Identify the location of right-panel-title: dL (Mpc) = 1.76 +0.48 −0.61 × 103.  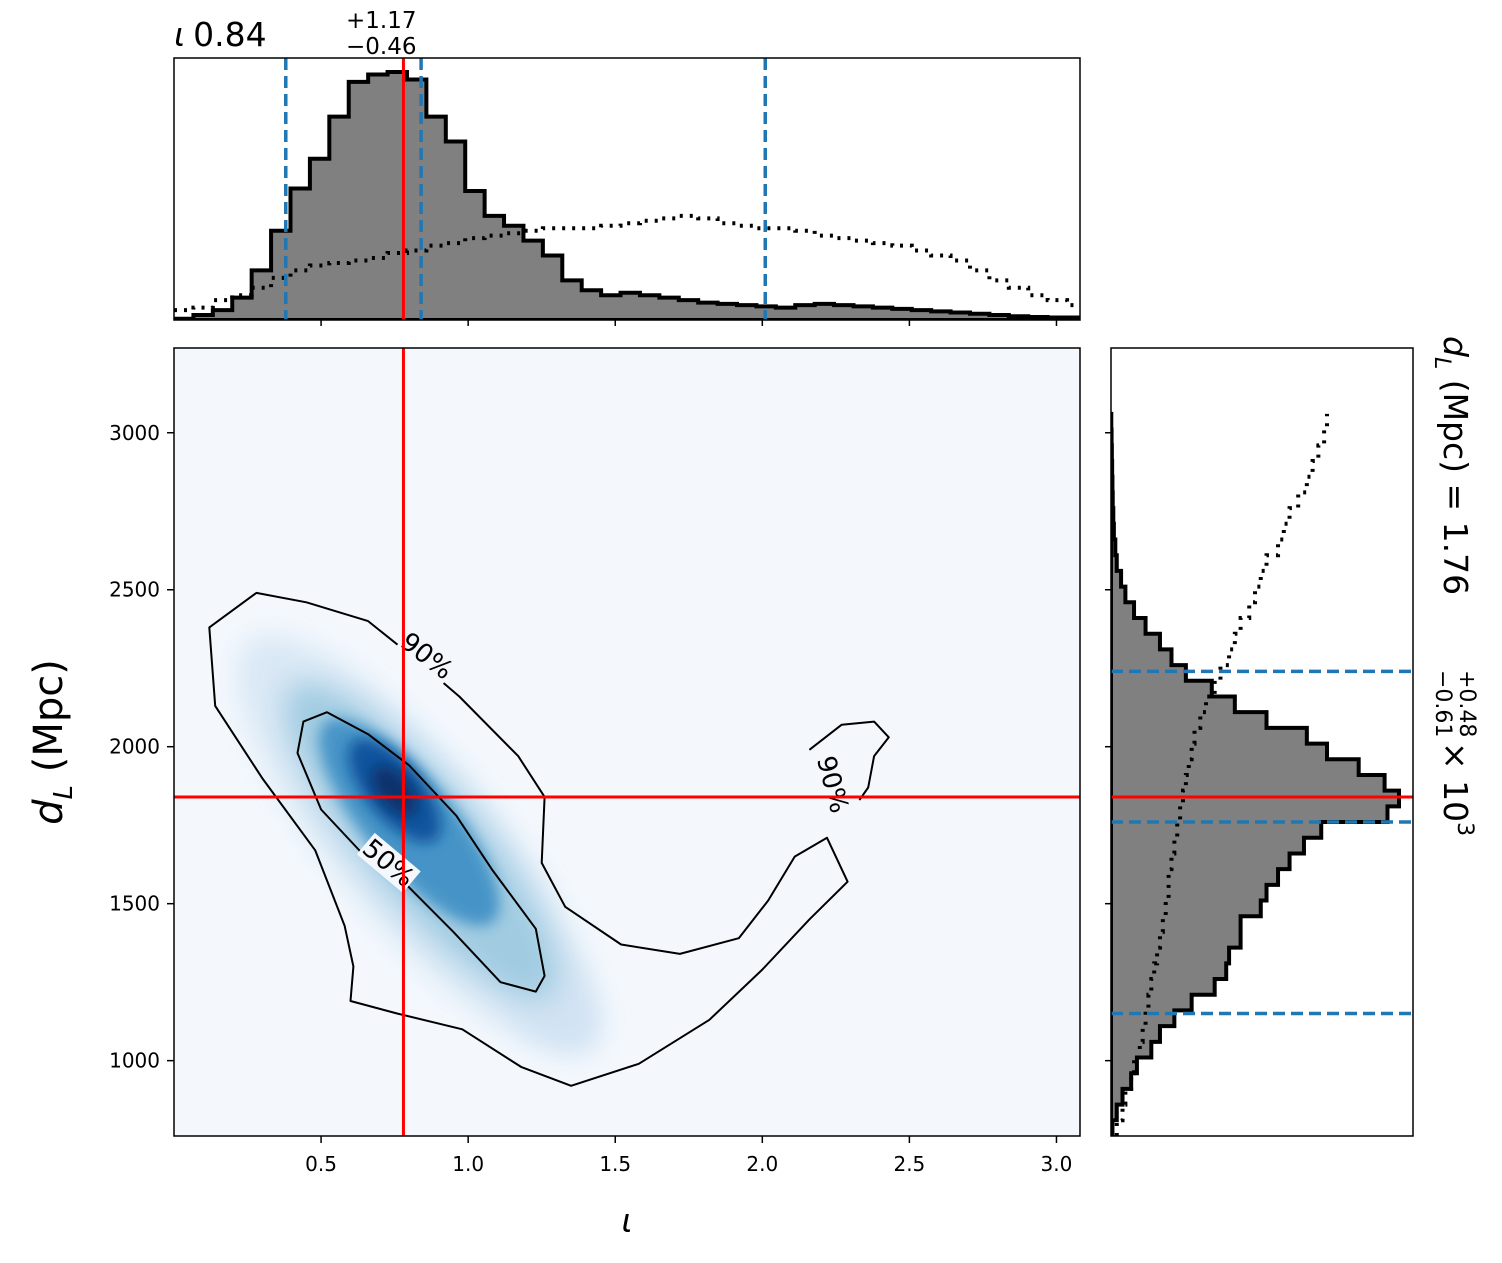
(1454, 586).